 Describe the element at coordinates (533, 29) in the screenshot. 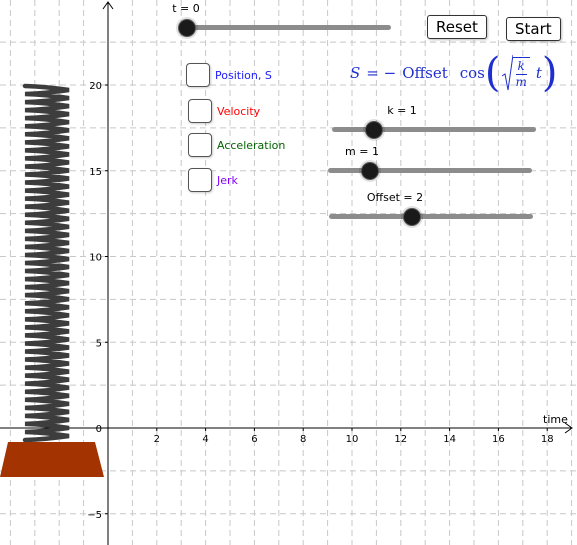

I see `start-button: Start` at that location.